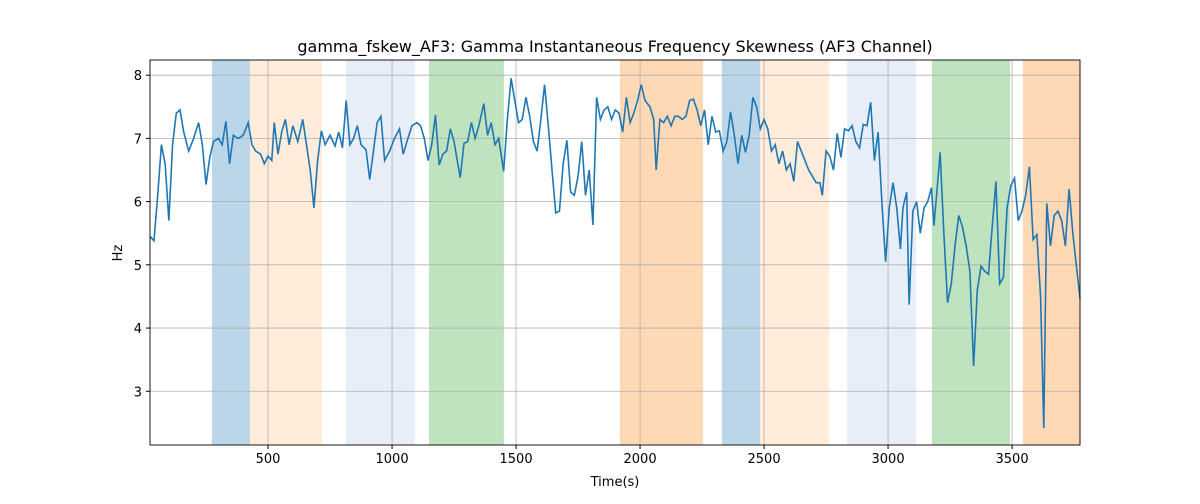 This screenshot has width=1200, height=504. What do you see at coordinates (392, 459) in the screenshot?
I see `x-tick-label: 1000` at bounding box center [392, 459].